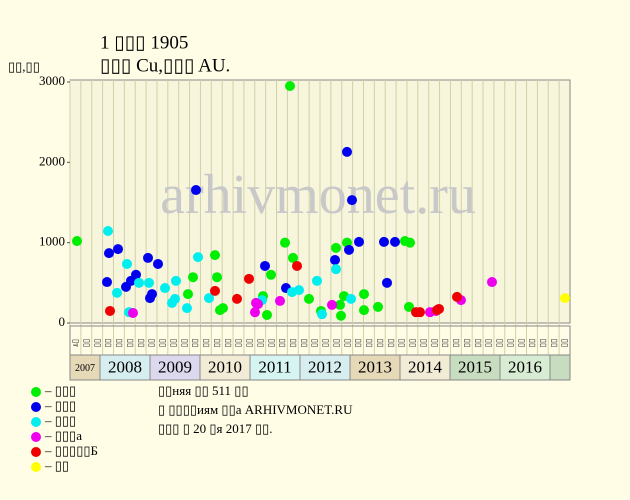 This screenshot has width=630, height=500. What do you see at coordinates (76, 343) in the screenshot?
I see `column-label: ▯т` at bounding box center [76, 343].